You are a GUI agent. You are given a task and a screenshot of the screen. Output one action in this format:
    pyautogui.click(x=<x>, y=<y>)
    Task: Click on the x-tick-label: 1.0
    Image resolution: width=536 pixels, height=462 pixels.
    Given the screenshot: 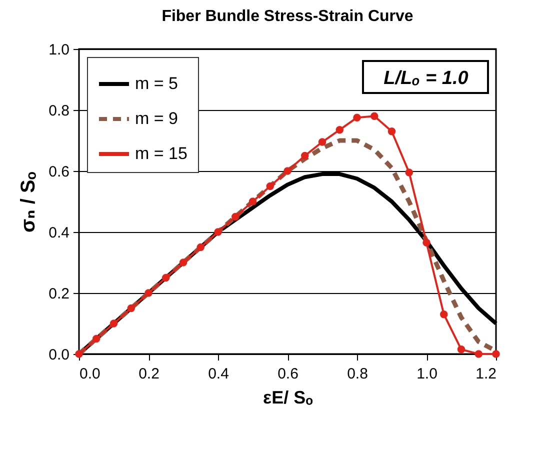 What is the action you would take?
    pyautogui.click(x=427, y=374)
    